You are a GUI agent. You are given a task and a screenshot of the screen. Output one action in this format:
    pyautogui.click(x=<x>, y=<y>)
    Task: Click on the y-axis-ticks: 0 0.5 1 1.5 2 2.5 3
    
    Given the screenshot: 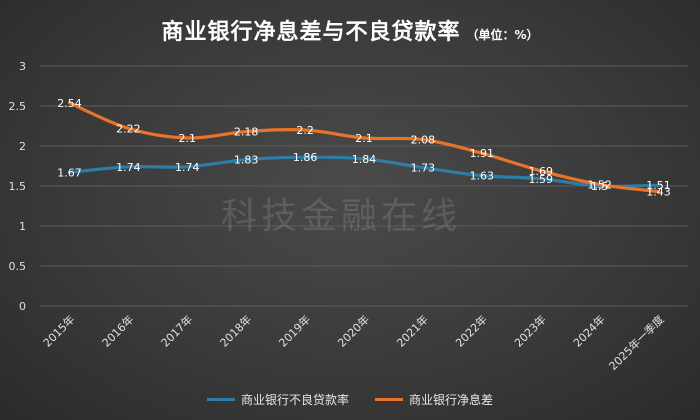 What is the action you would take?
    pyautogui.click(x=18, y=186)
    